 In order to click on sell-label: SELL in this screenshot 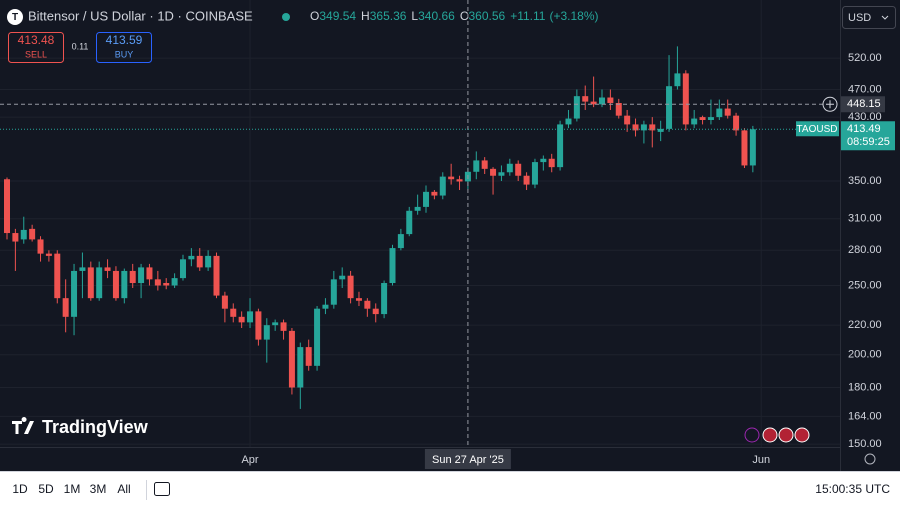, I will do `click(36, 54)`.